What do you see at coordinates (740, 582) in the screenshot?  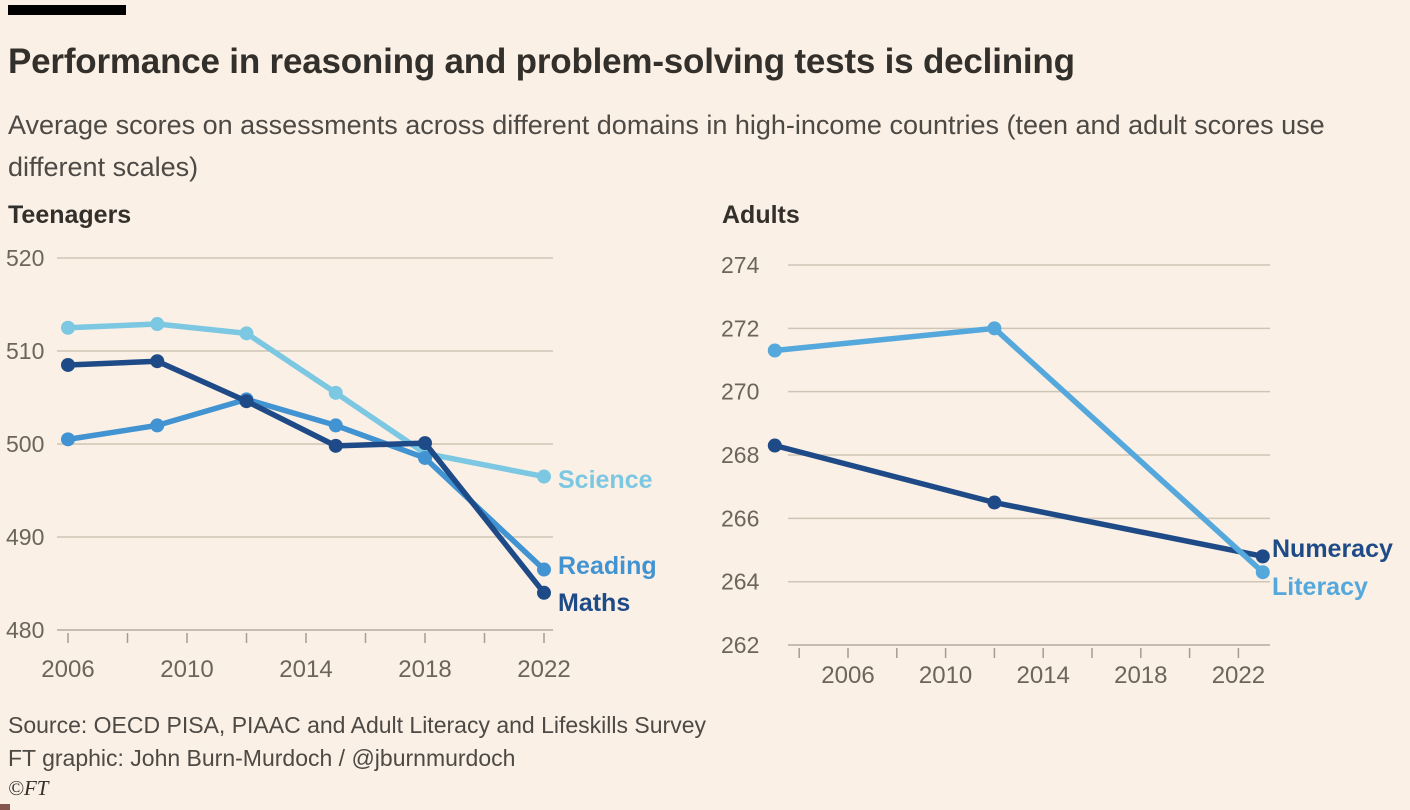 I see `y-axis-label: 264` at bounding box center [740, 582].